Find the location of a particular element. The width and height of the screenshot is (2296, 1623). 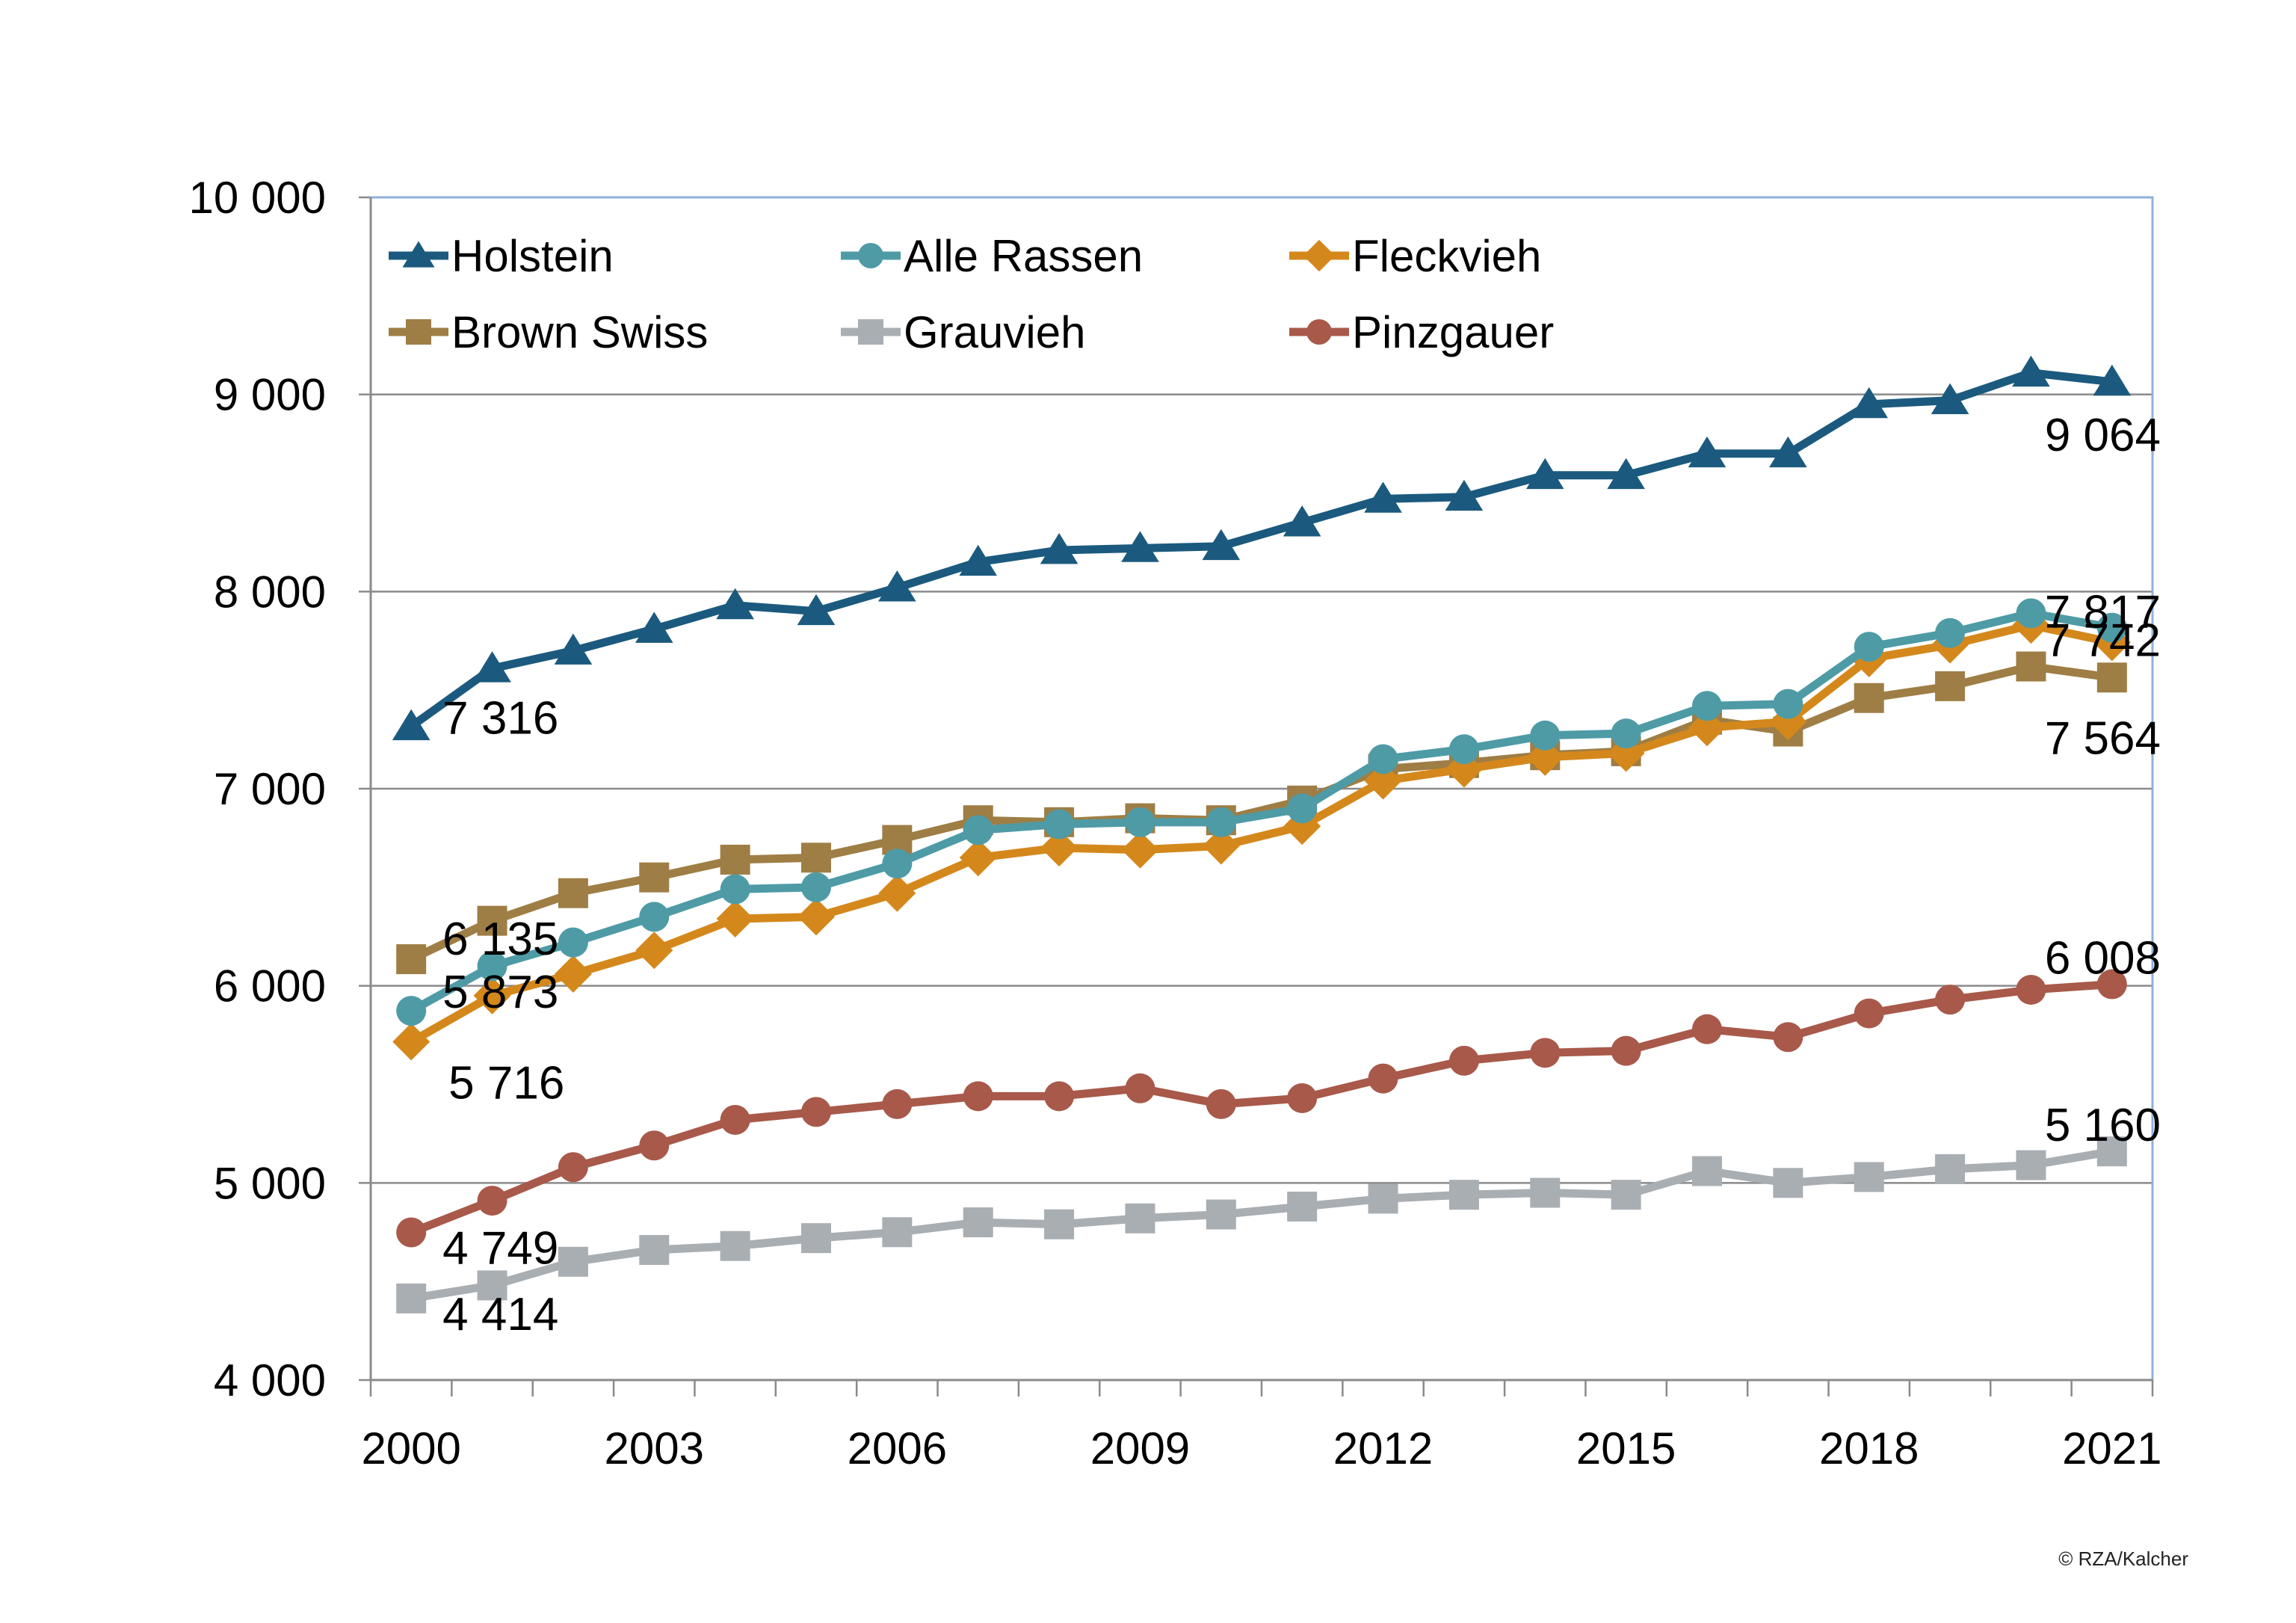

data-label: 7 564 is located at coordinates (2103, 738).